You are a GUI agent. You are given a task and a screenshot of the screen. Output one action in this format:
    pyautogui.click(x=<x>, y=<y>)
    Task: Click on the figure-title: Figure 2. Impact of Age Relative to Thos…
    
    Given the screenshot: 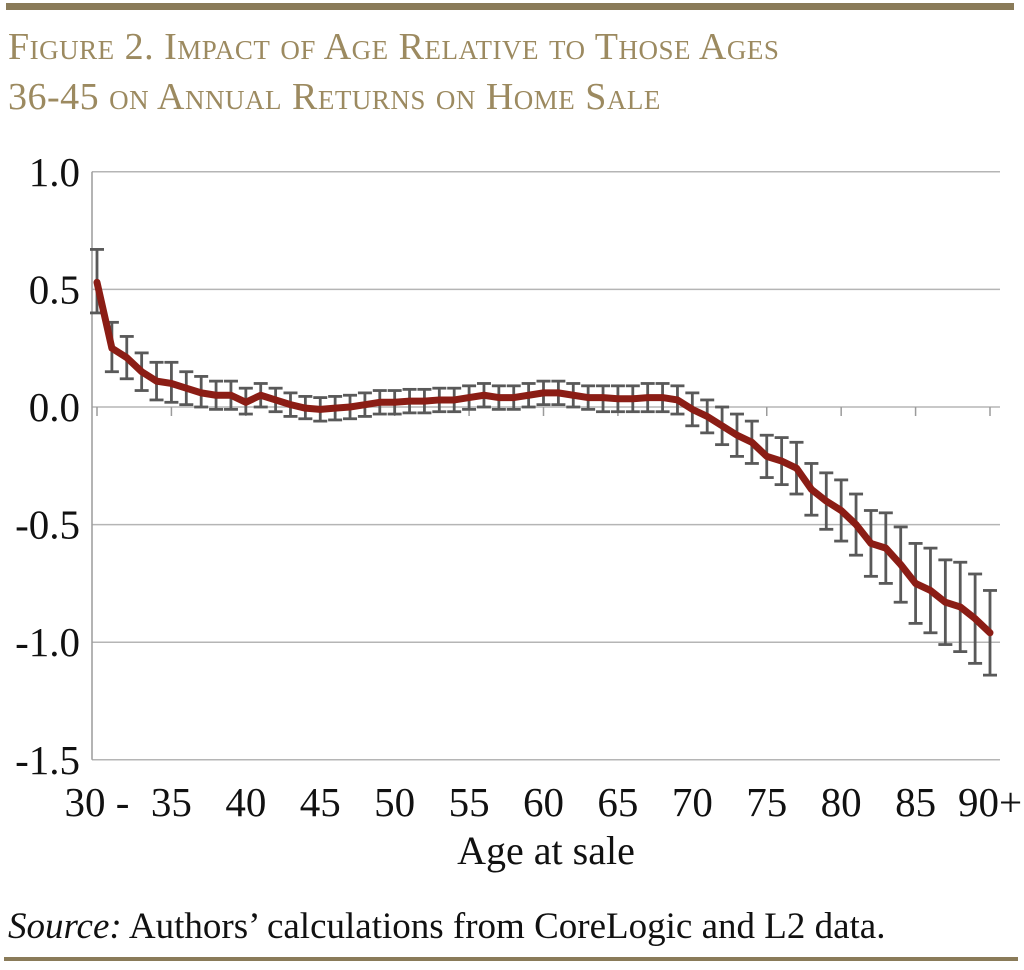 What is the action you would take?
    pyautogui.click(x=508, y=72)
    